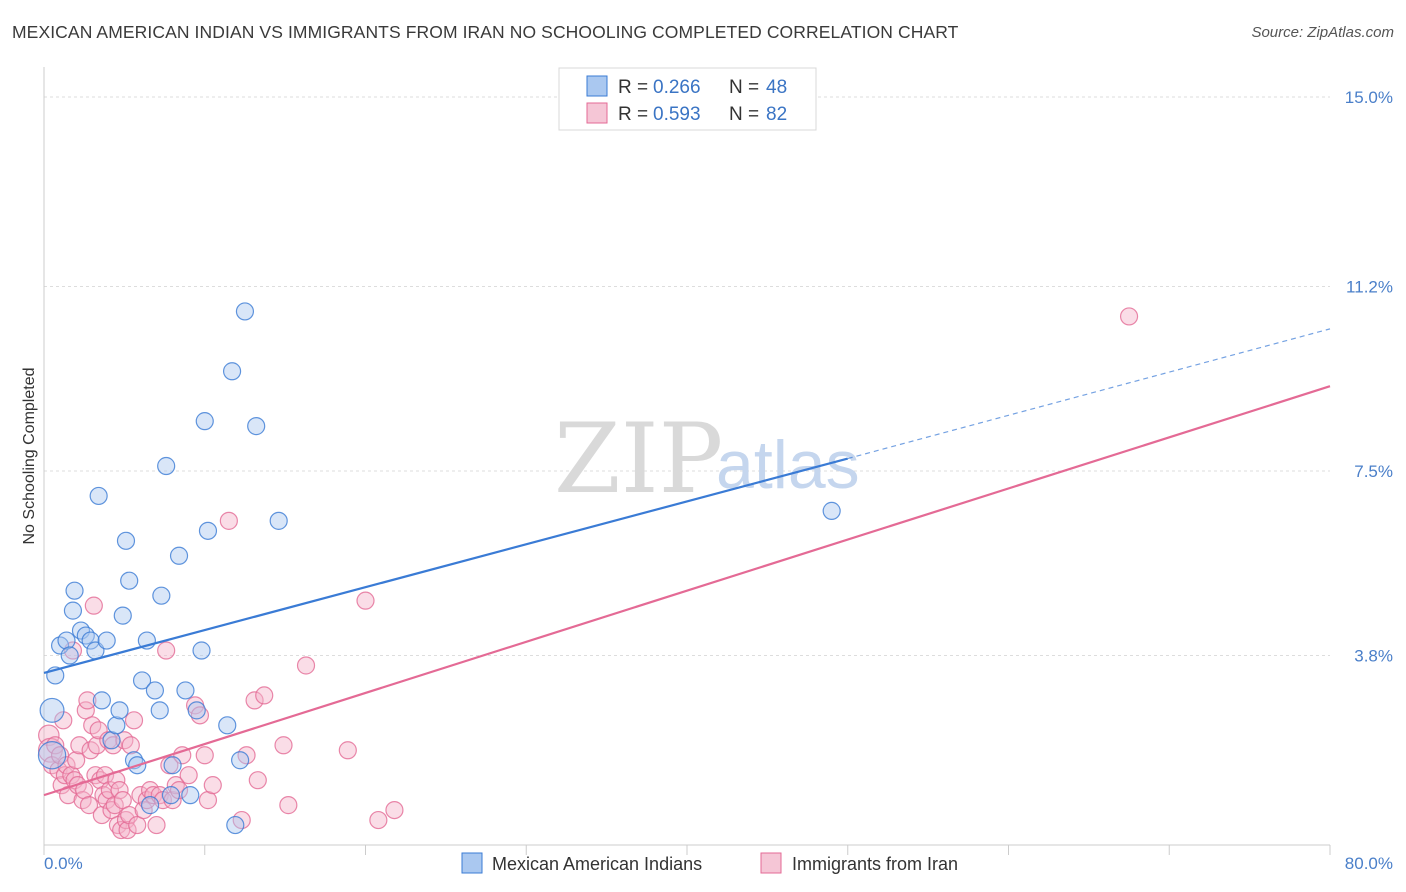  Describe the element at coordinates (597, 86) in the screenshot. I see `legend-swatch-blue` at that location.